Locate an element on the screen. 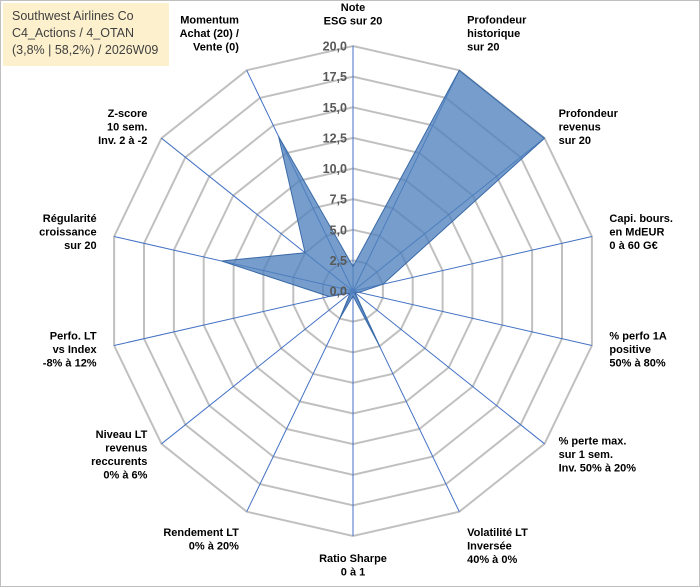 This screenshot has width=700, height=587. axis-label: Profondeur historique sur 20 is located at coordinates (497, 34).